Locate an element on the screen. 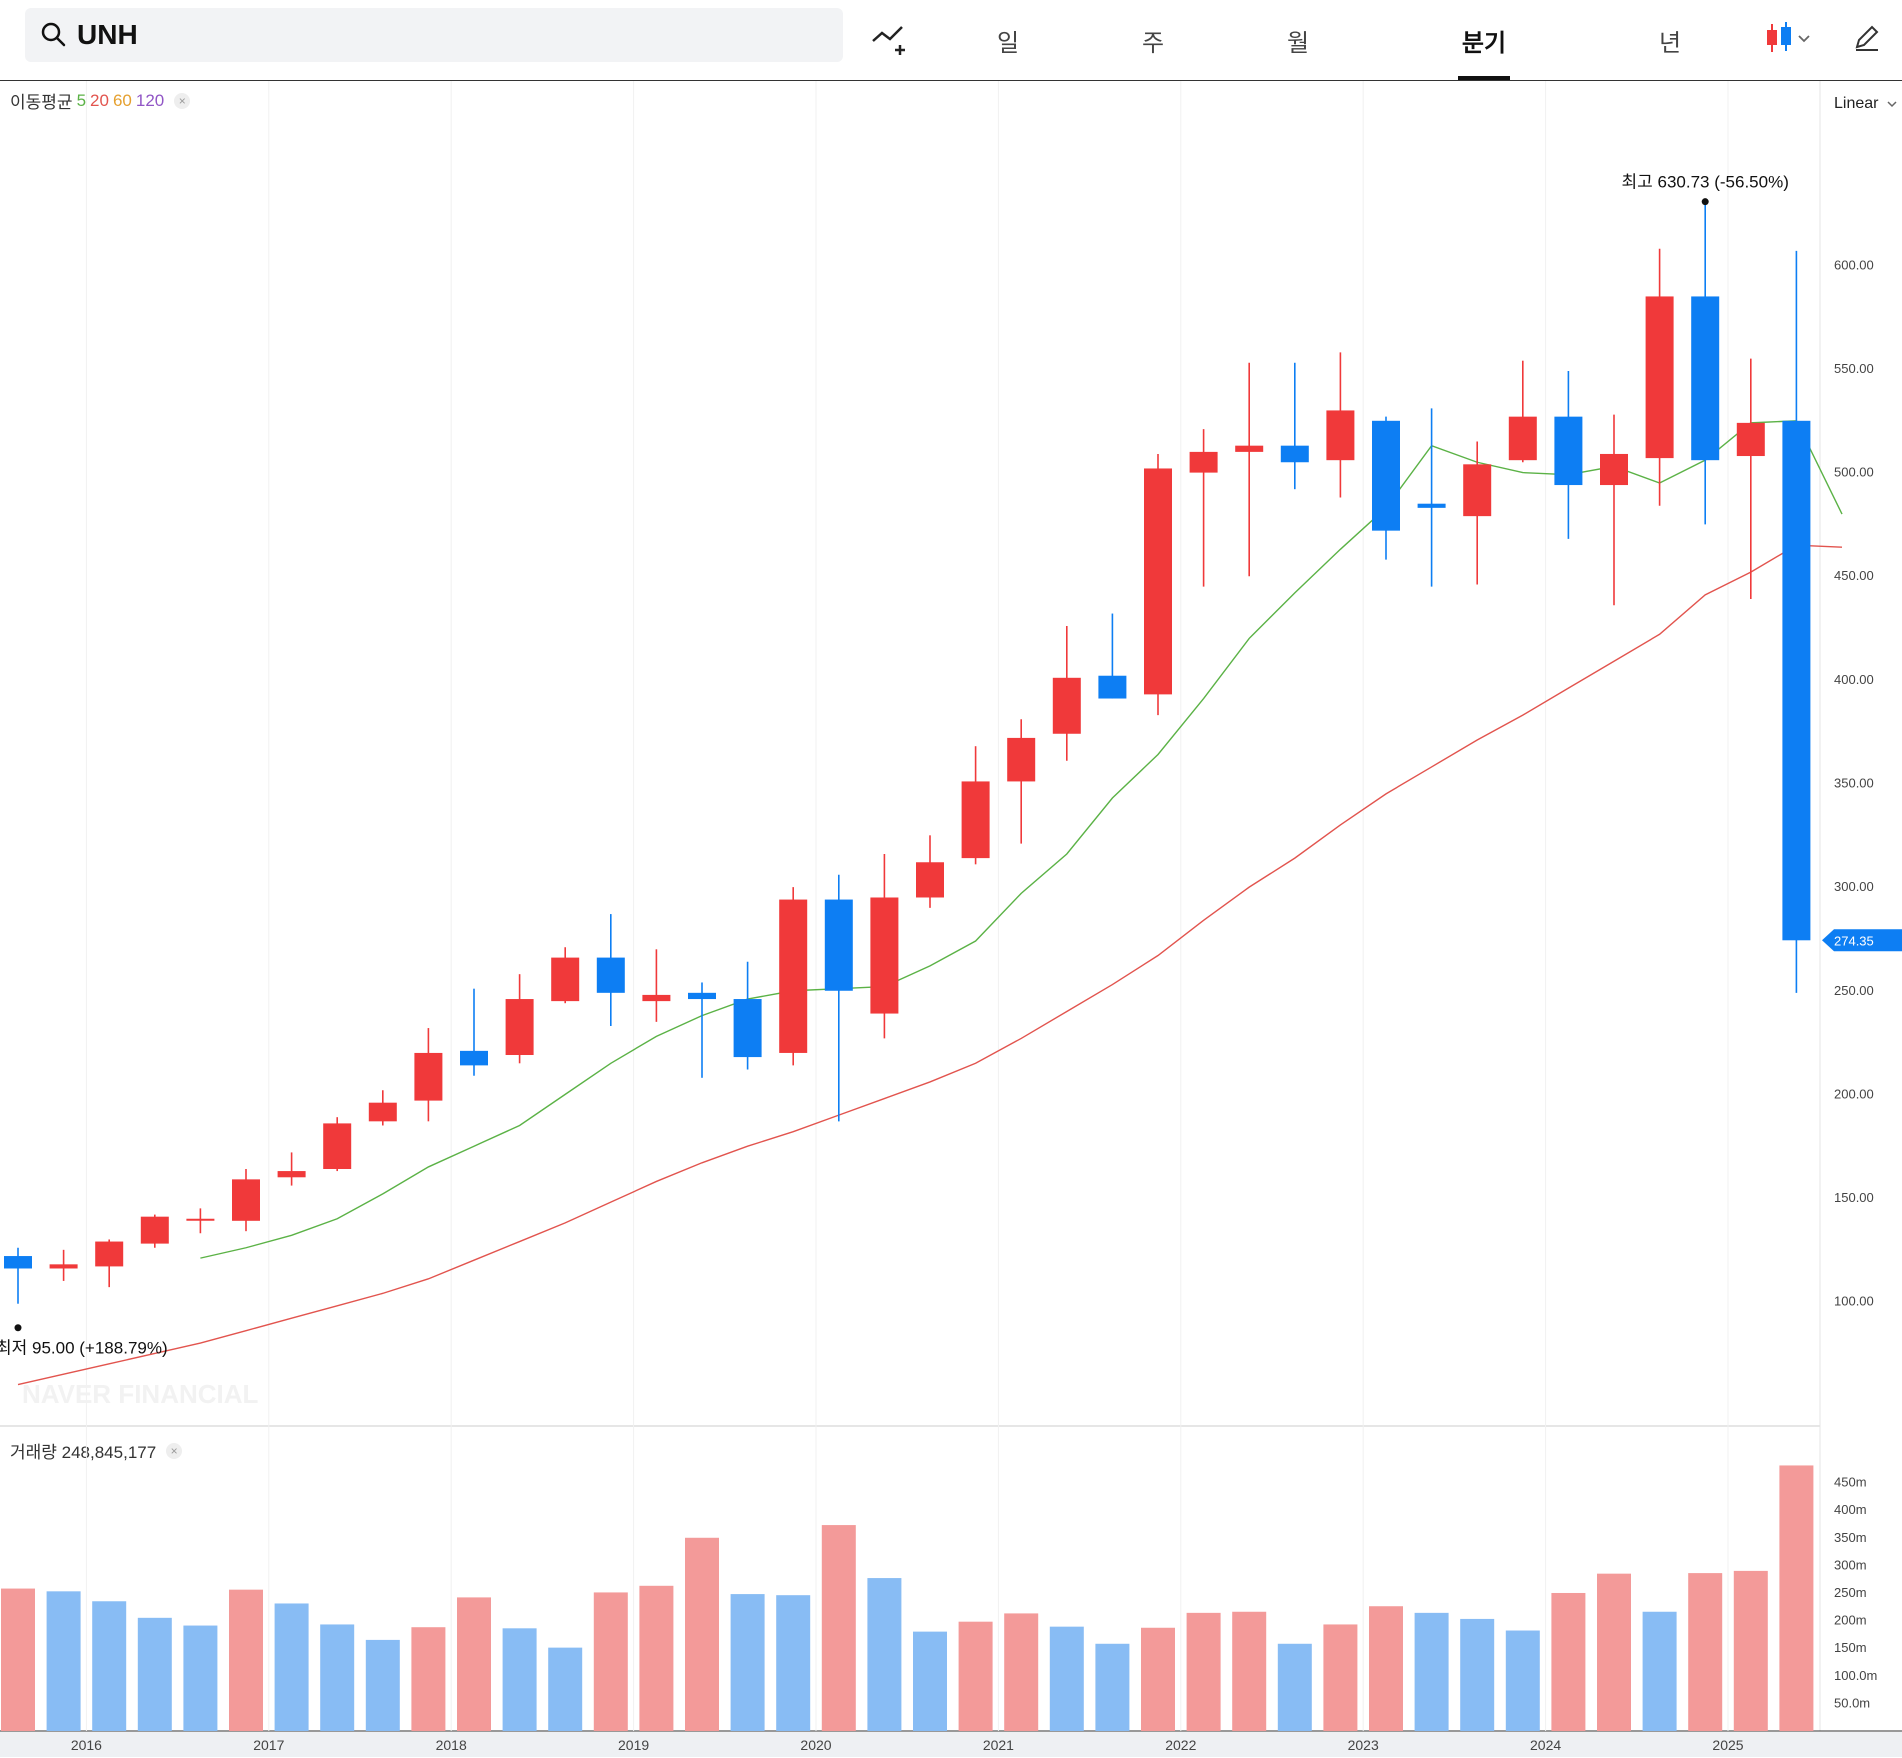  scale-type-dropdown: Linear is located at coordinates (1866, 104).